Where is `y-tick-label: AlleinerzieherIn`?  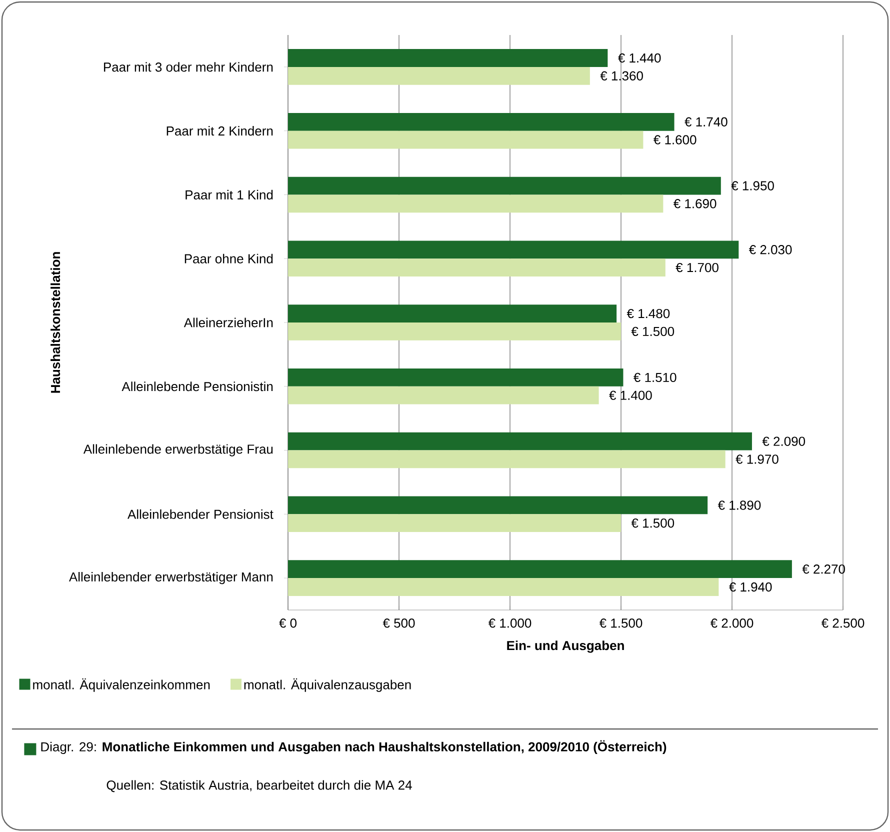
y-tick-label: AlleinerzieherIn is located at coordinates (228, 323).